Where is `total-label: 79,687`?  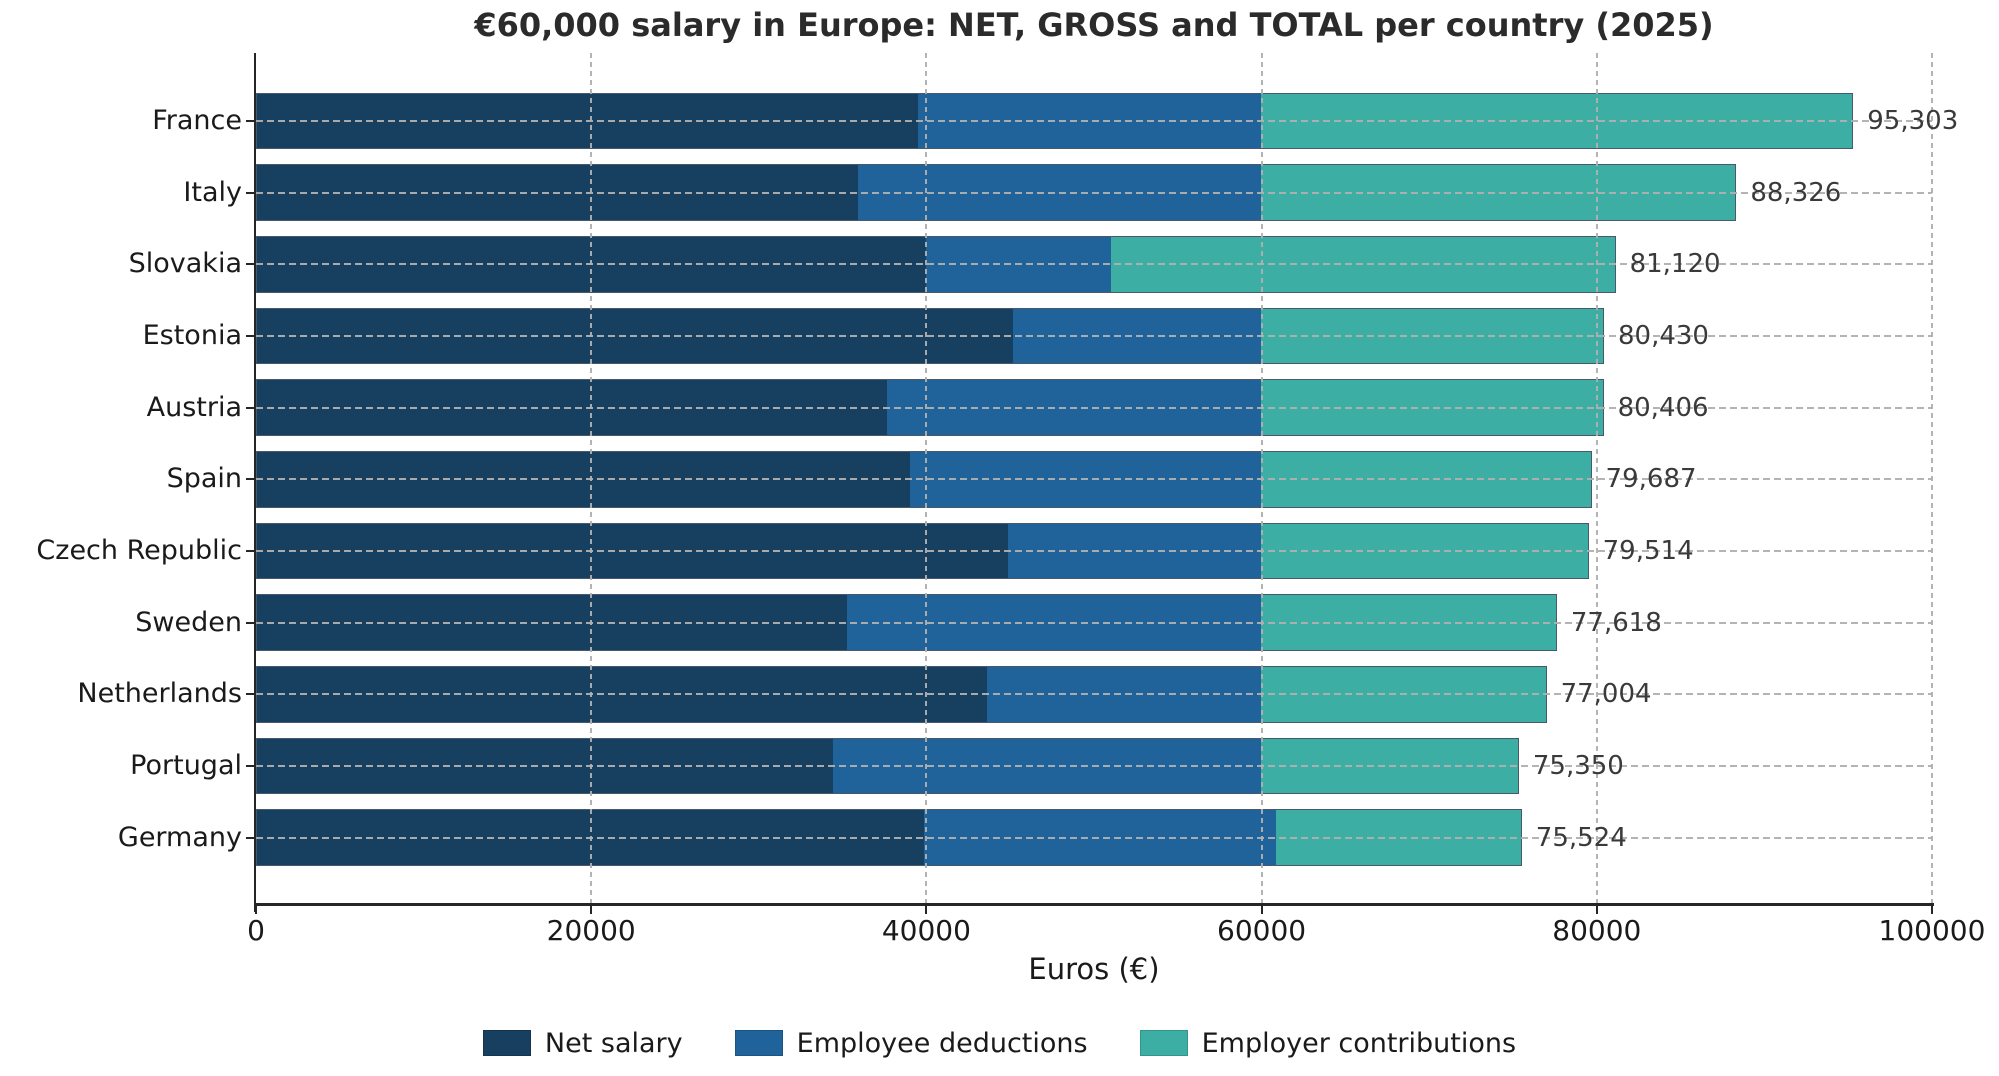 total-label: 79,687 is located at coordinates (1651, 479).